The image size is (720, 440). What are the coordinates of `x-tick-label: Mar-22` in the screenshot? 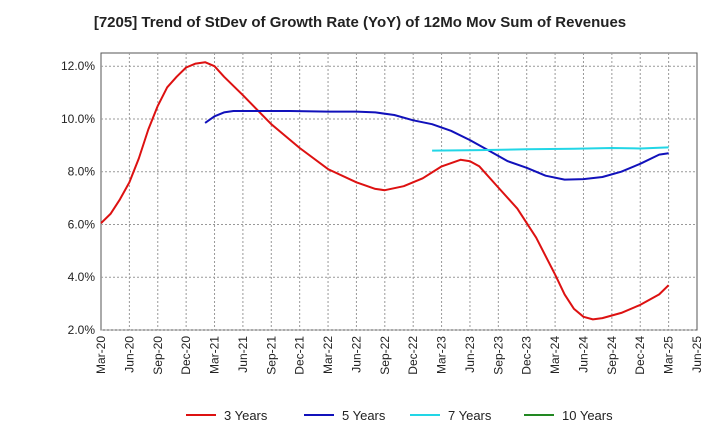 It's located at (328, 355).